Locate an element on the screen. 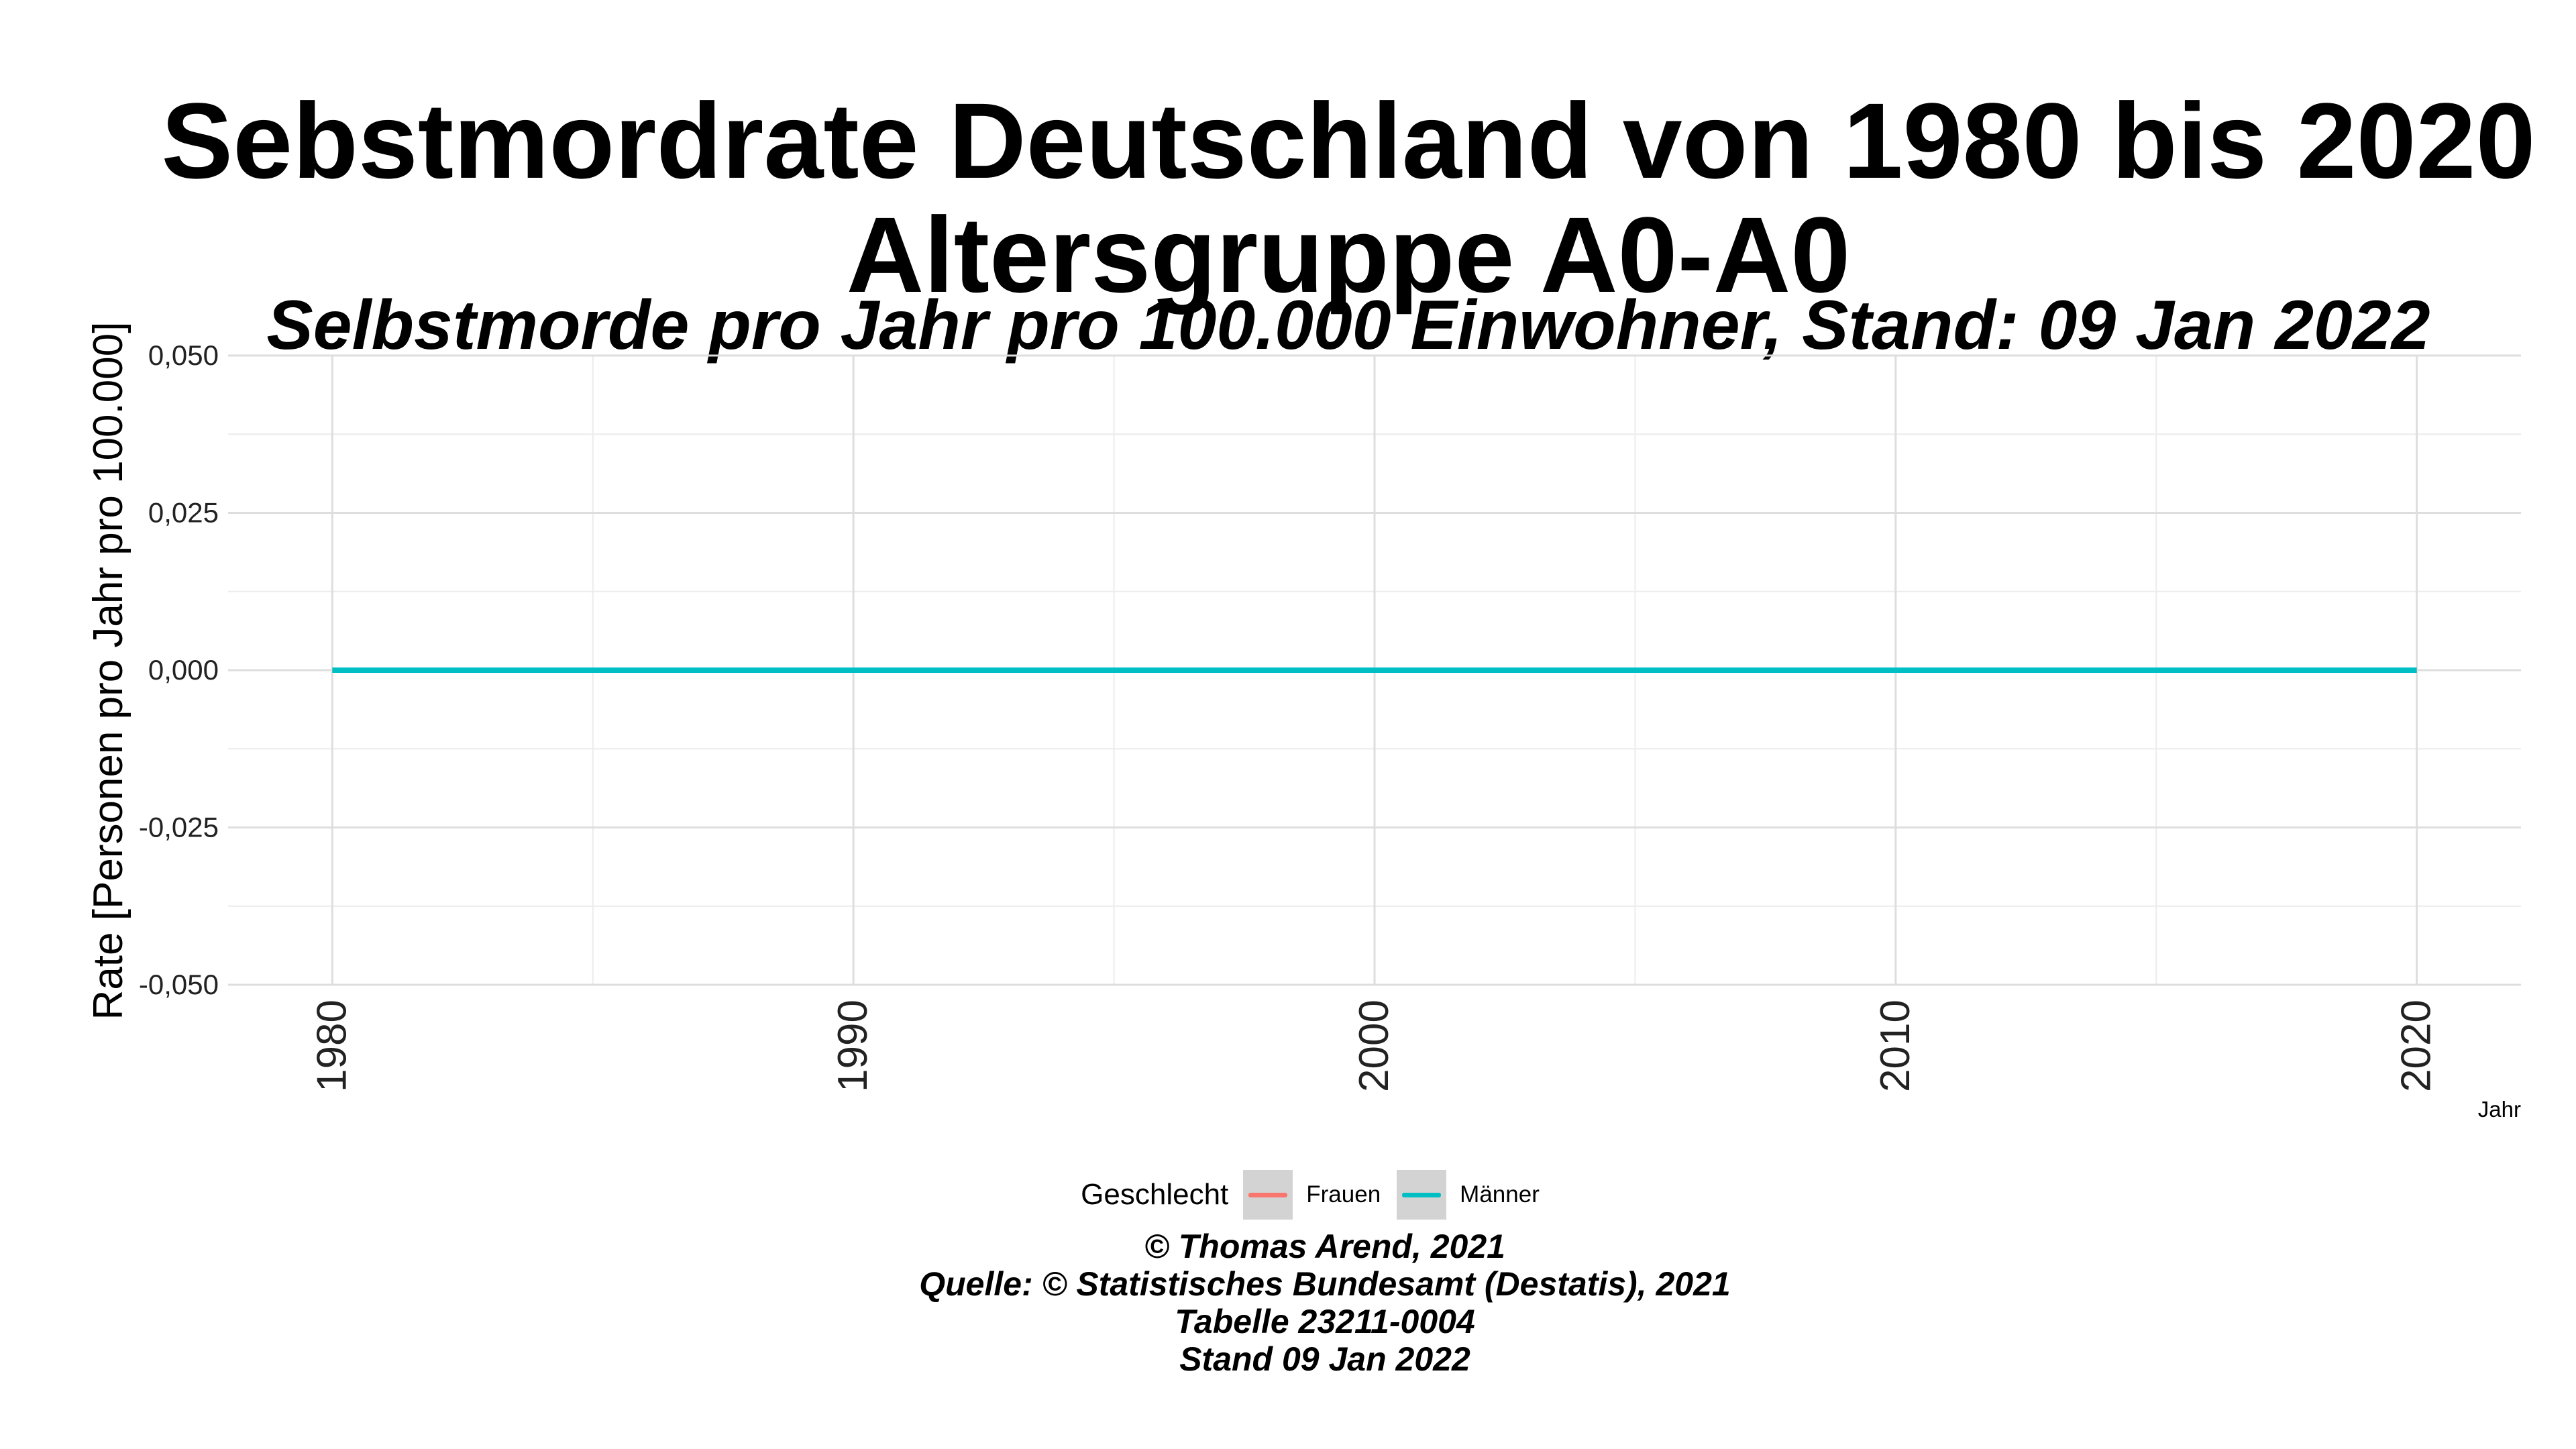 The image size is (2576, 1449). x-axis-label: Jahr is located at coordinates (2499, 1109).